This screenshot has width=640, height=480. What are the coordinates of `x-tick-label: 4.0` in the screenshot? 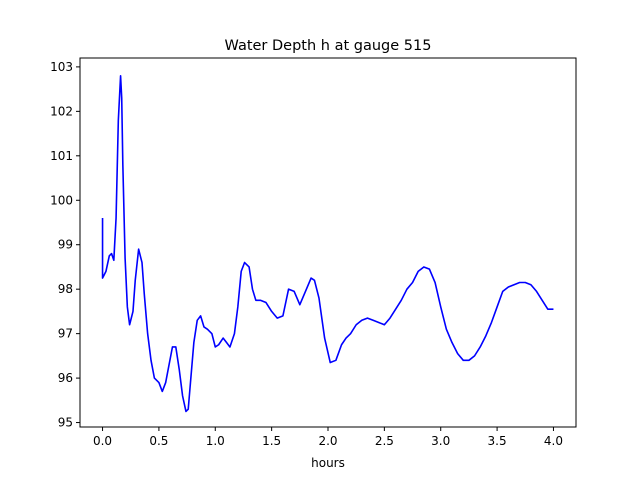 It's located at (553, 441).